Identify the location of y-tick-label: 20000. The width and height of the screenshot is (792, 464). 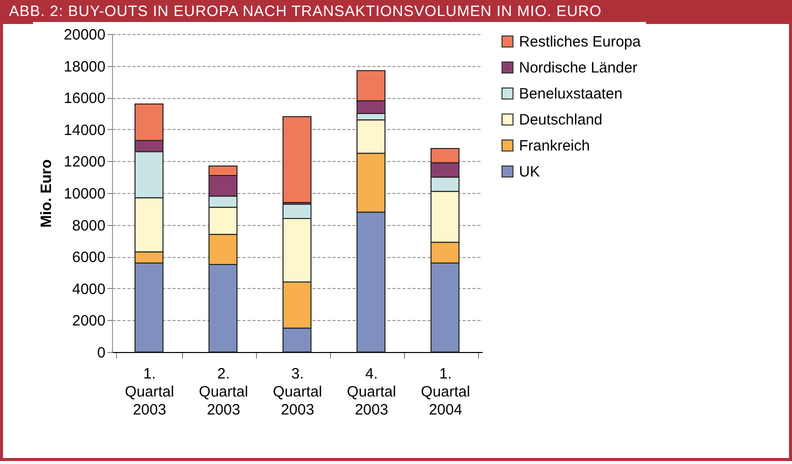
(85, 35).